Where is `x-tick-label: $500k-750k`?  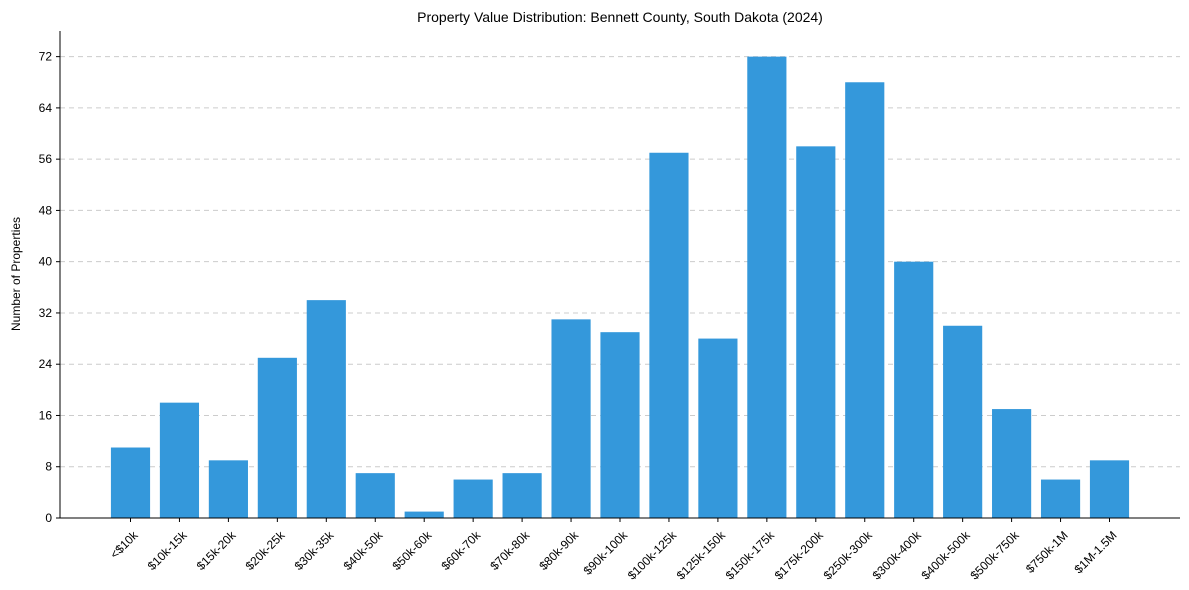
x-tick-label: $500k-750k is located at coordinates (994, 555).